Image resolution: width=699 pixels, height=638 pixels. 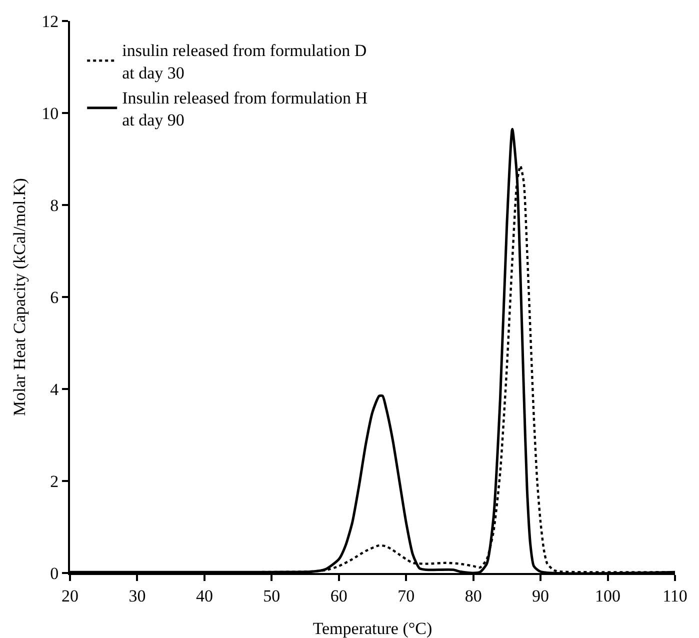 What do you see at coordinates (244, 61) in the screenshot?
I see `legend-label: insulin released from formulation D at day 30` at bounding box center [244, 61].